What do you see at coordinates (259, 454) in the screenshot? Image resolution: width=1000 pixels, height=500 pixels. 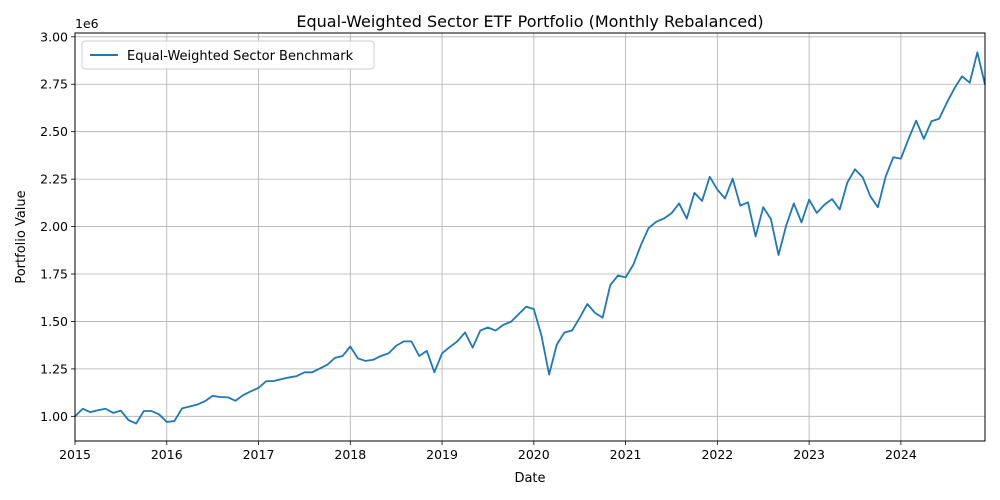 I see `x-tick-label: 2017` at bounding box center [259, 454].